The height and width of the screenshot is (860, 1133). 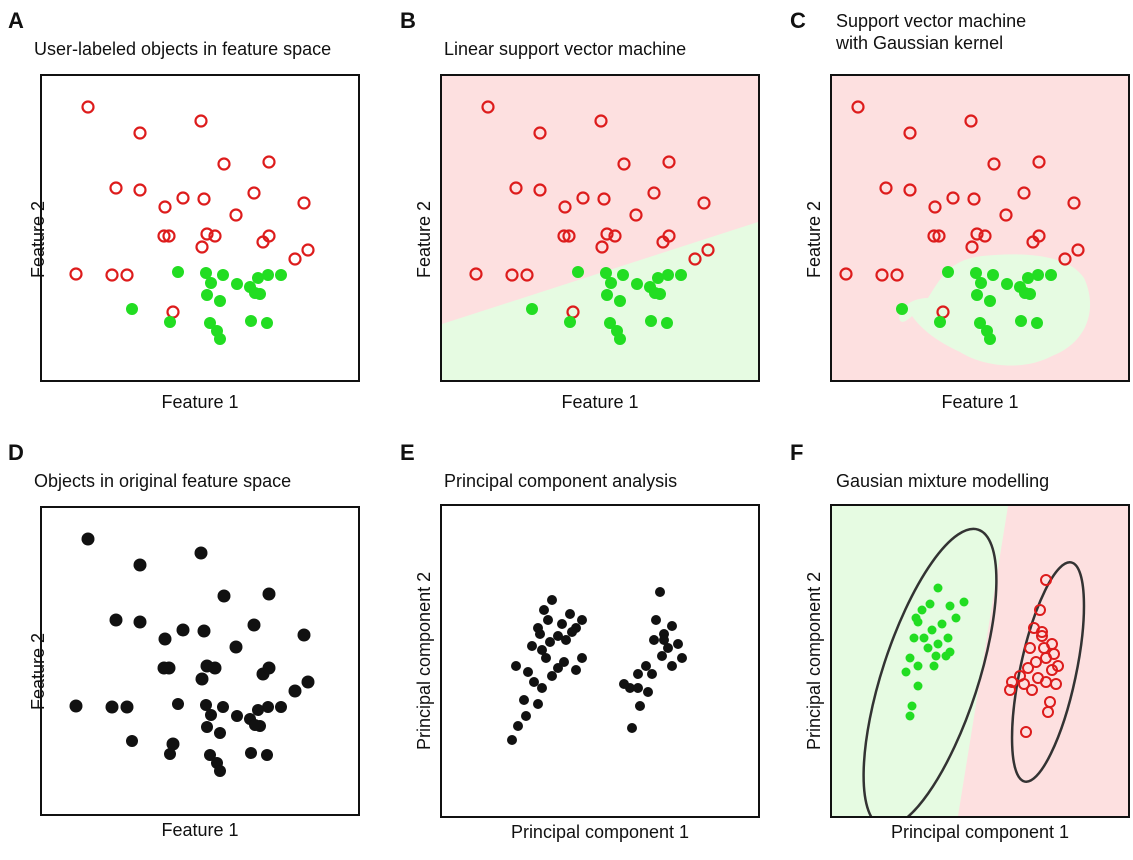 I want to click on class-region-green, so click(x=920, y=661).